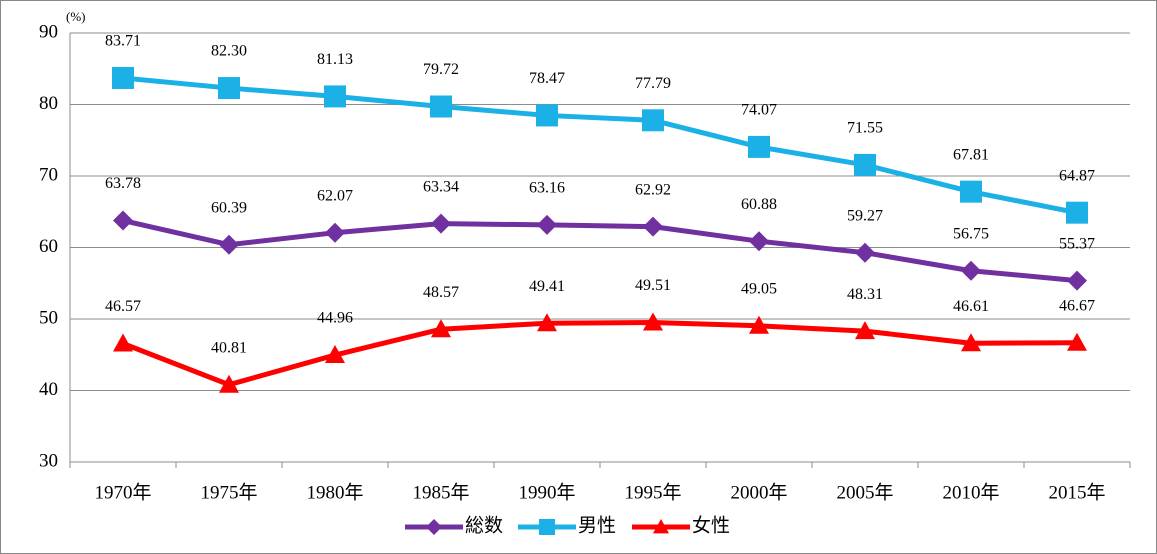 The width and height of the screenshot is (1157, 554). I want to click on x-tick-label: 1985年, so click(440, 492).